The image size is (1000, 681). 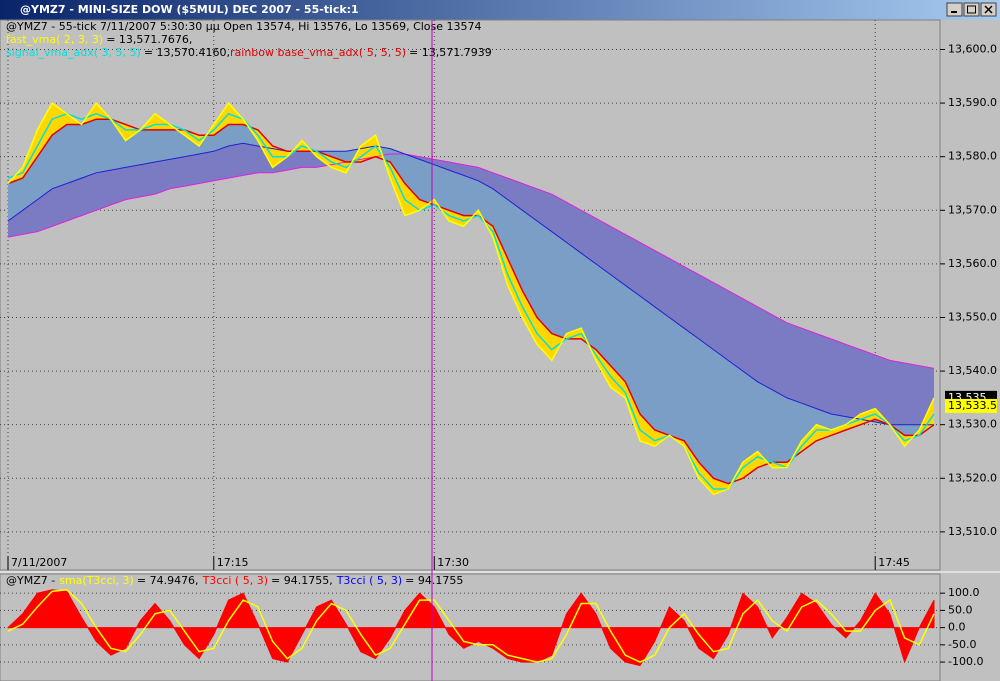 What do you see at coordinates (434, 580) in the screenshot?
I see `legend-readout: = 94.1755` at bounding box center [434, 580].